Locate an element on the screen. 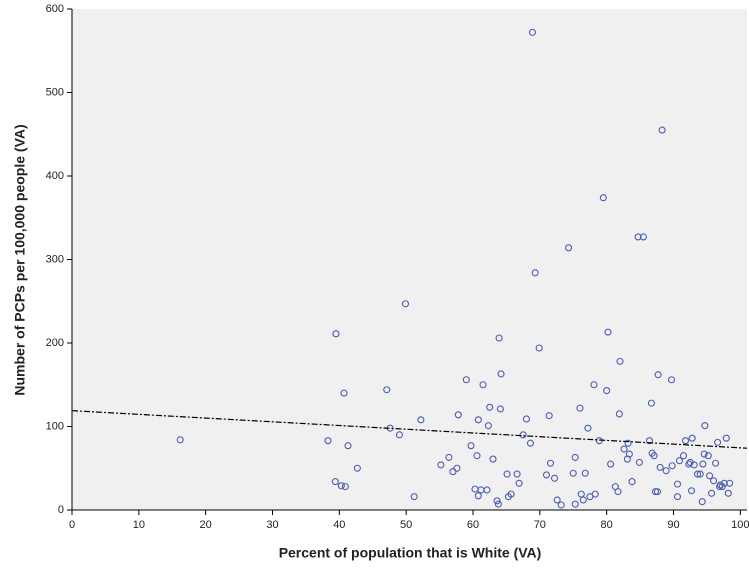  x-tick-label: 0 is located at coordinates (72, 525).